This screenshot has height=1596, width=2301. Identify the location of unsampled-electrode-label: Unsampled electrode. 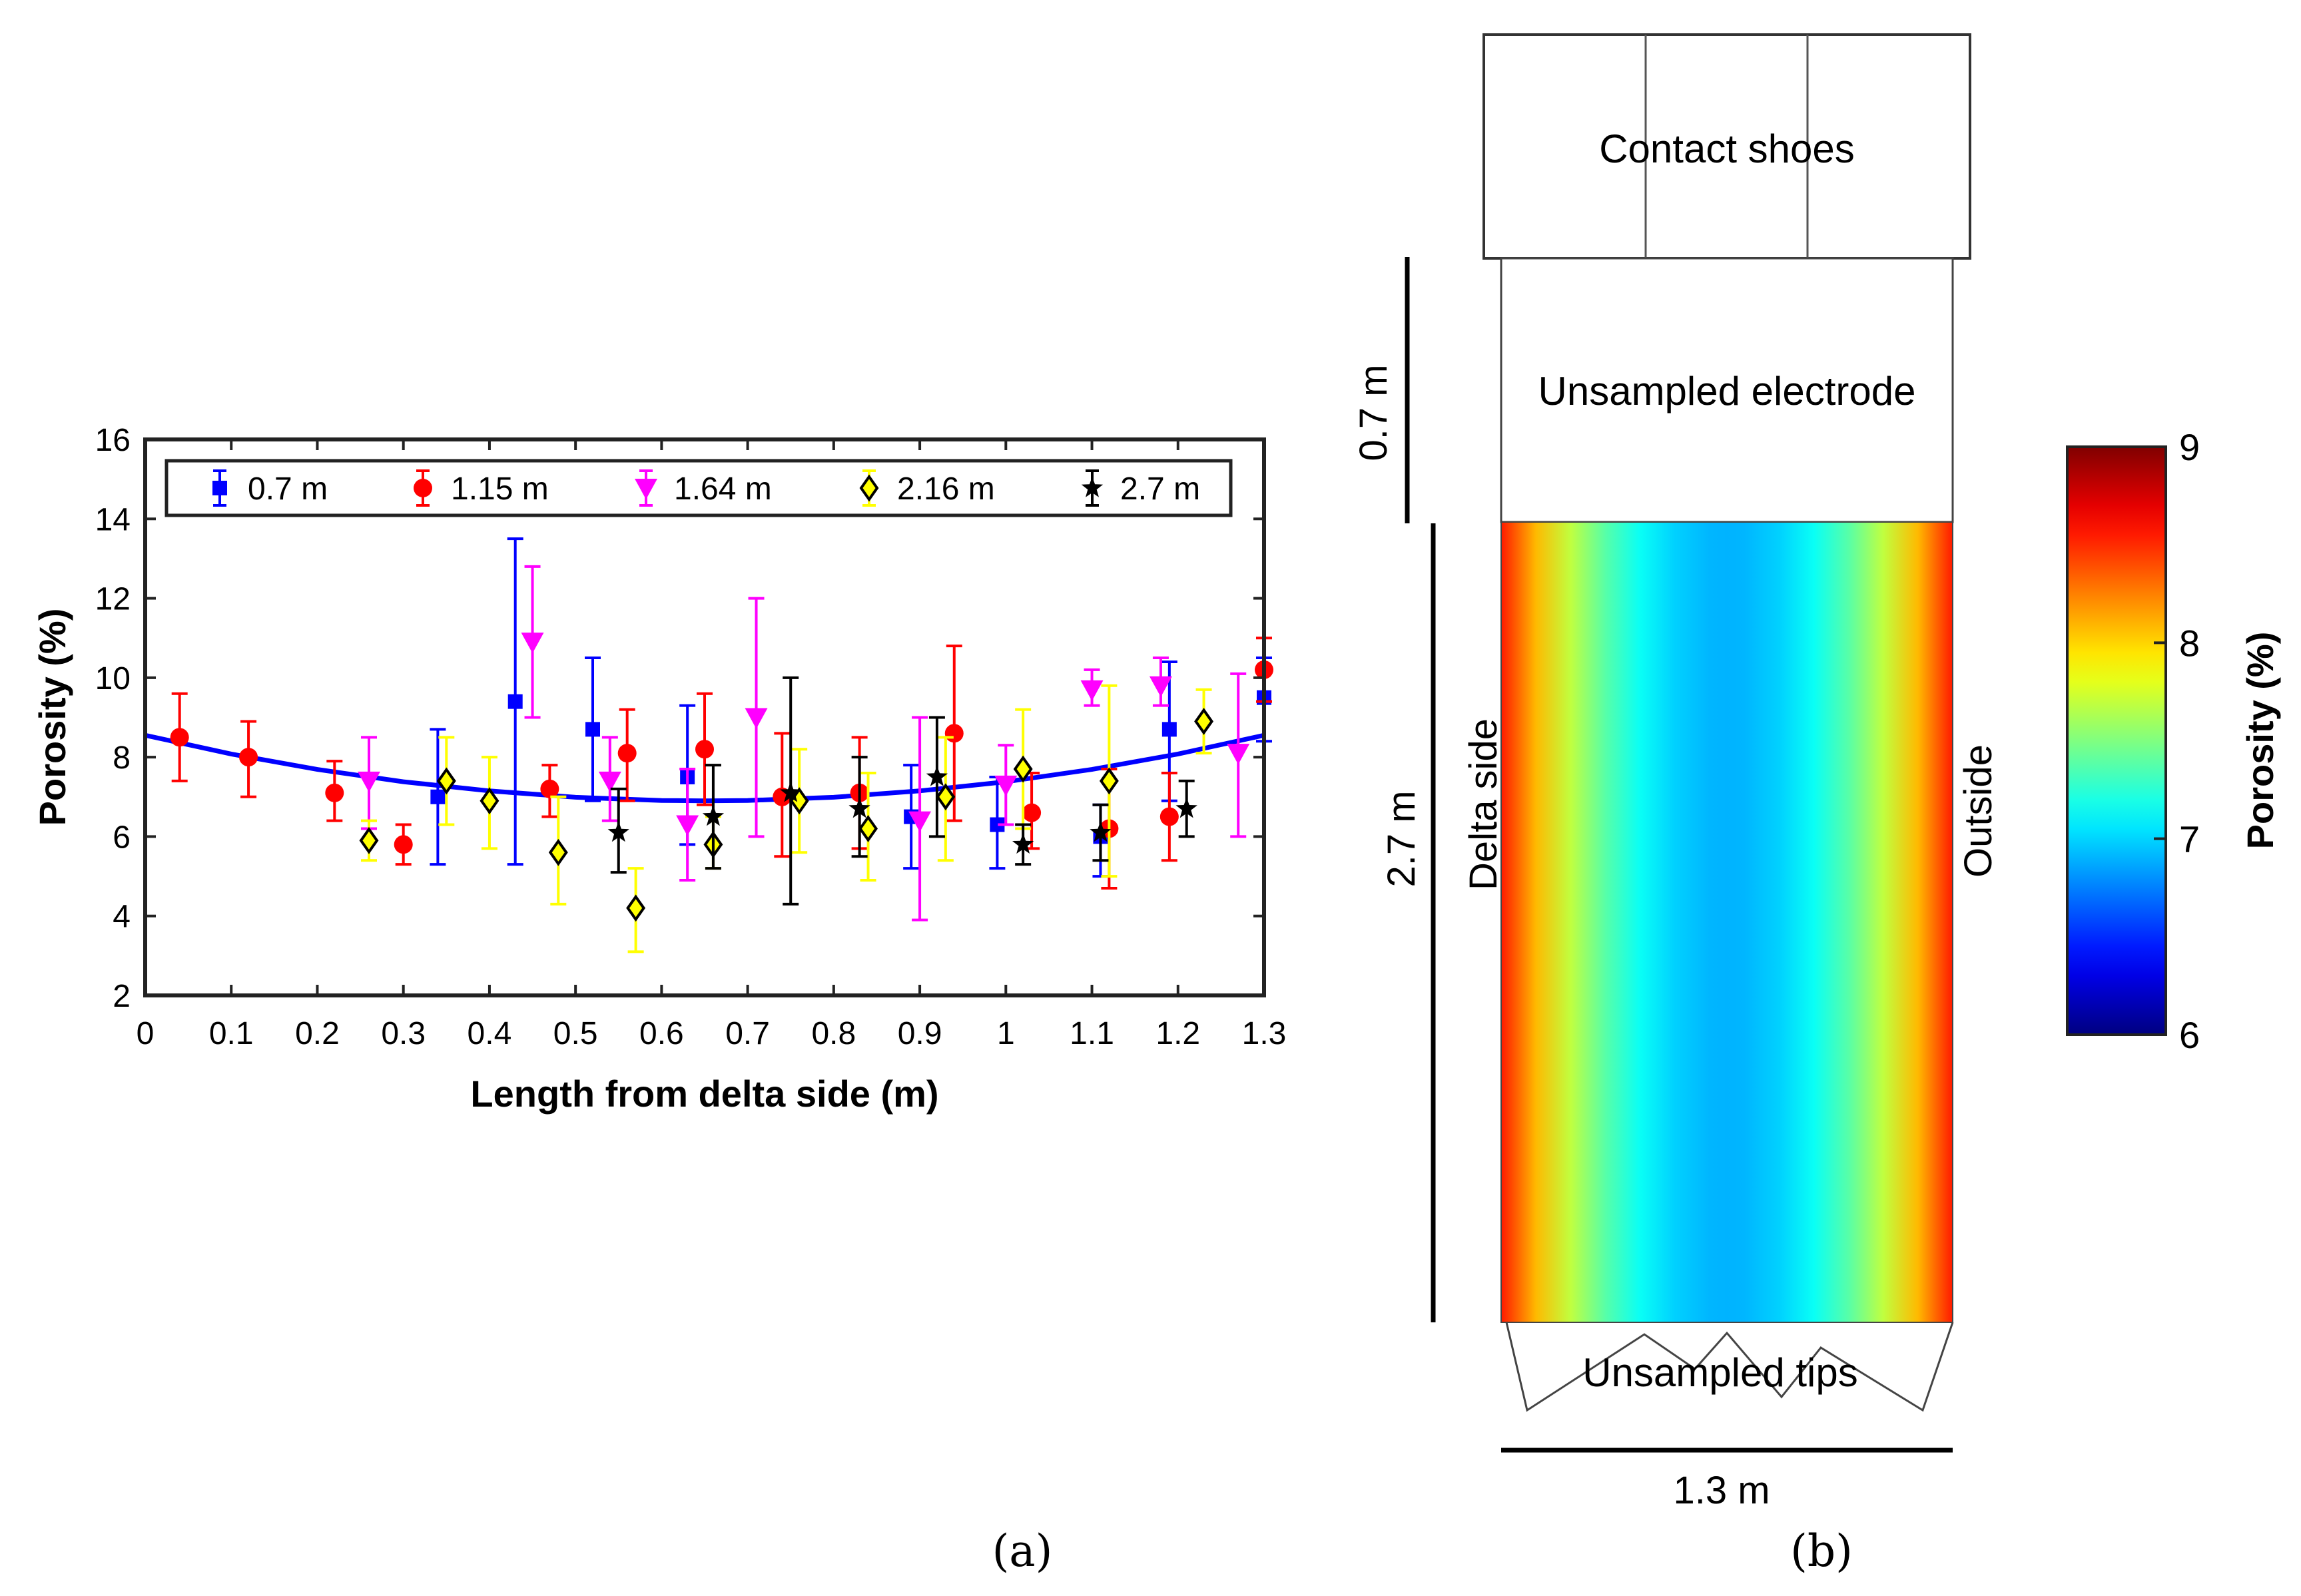
(1727, 391).